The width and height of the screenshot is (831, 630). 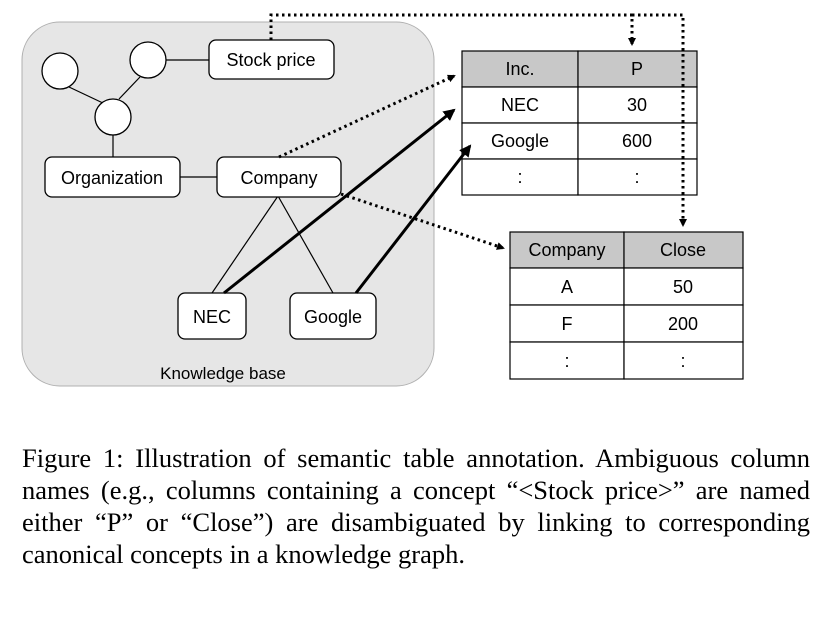 I want to click on node-stock-price: Stock price, so click(x=271, y=59).